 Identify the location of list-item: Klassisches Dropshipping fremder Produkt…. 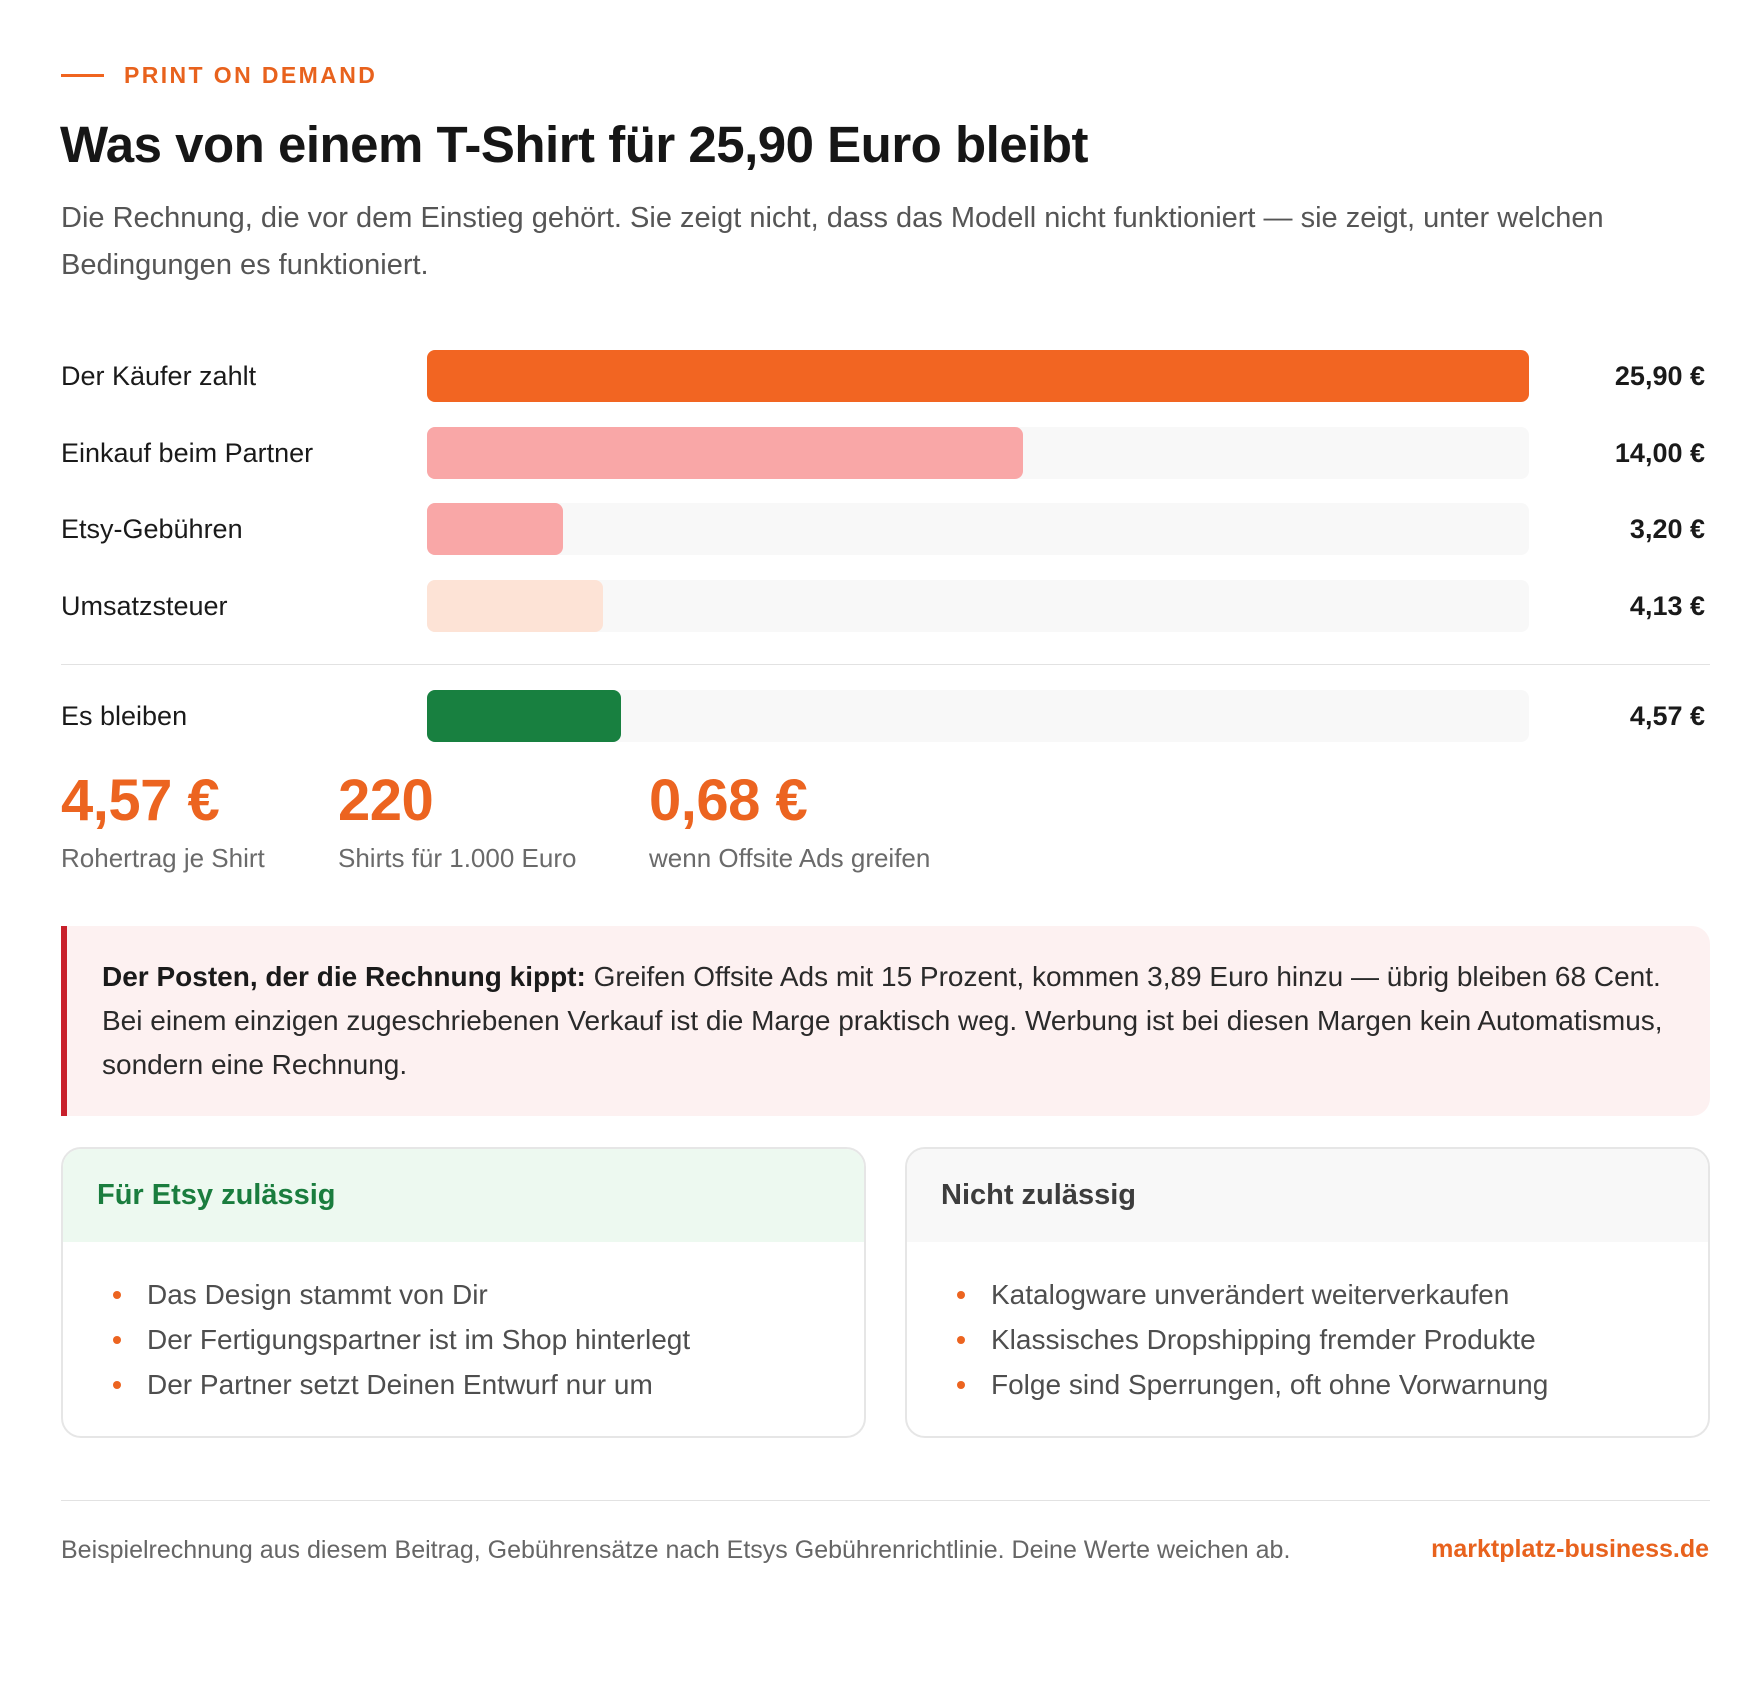
(1332, 1339).